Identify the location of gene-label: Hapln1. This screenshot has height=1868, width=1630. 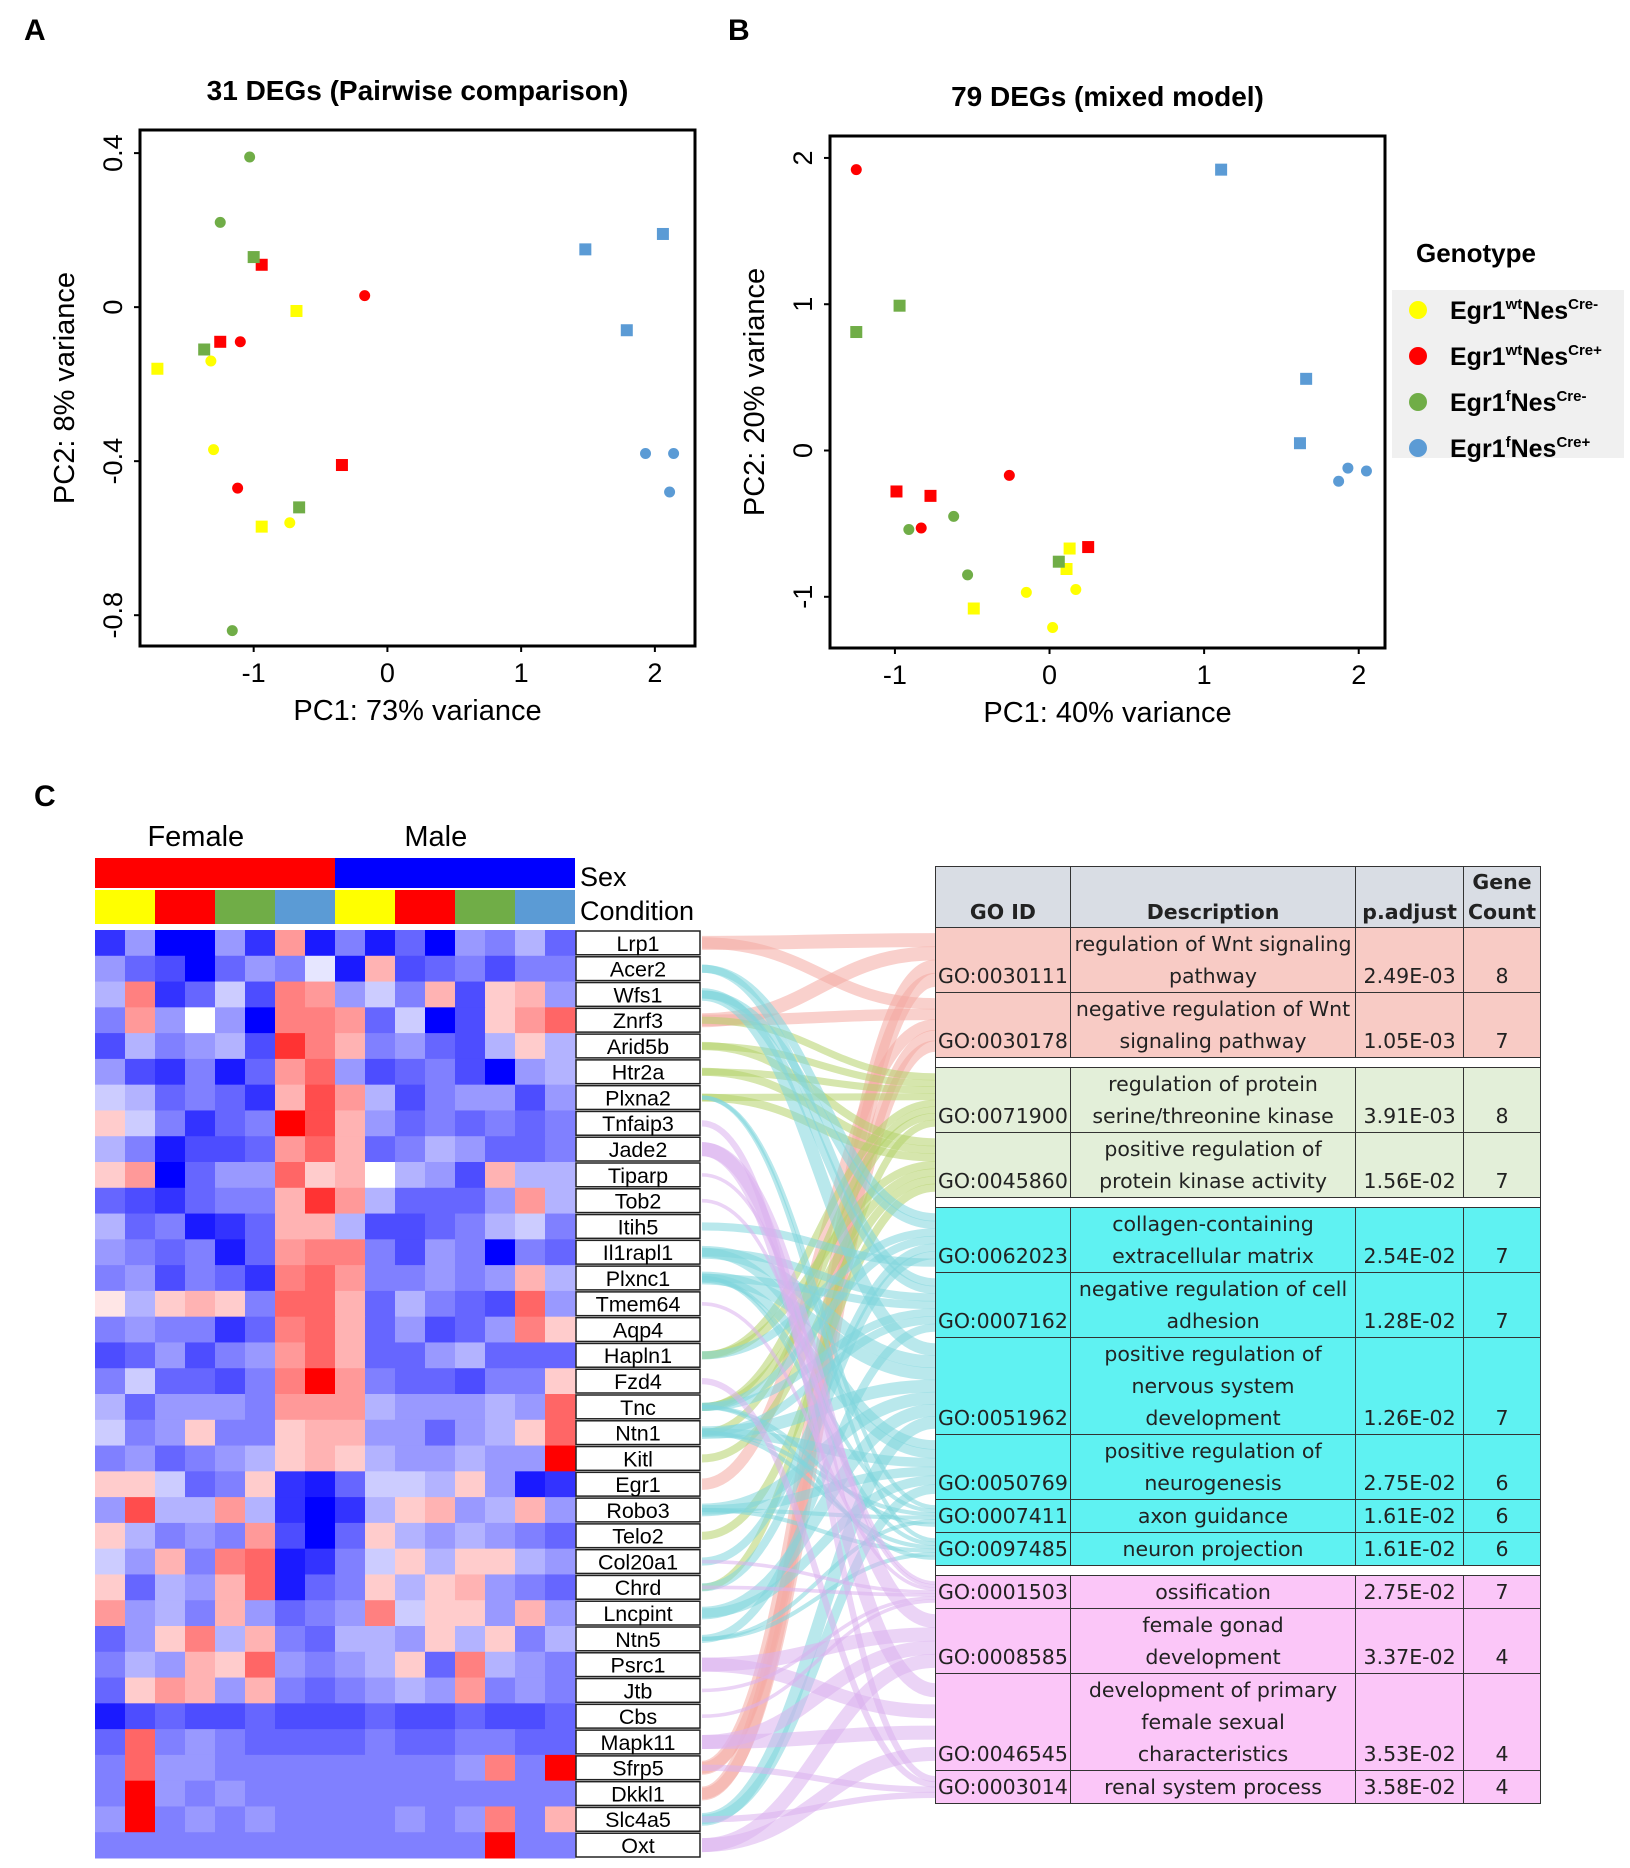
(638, 1356).